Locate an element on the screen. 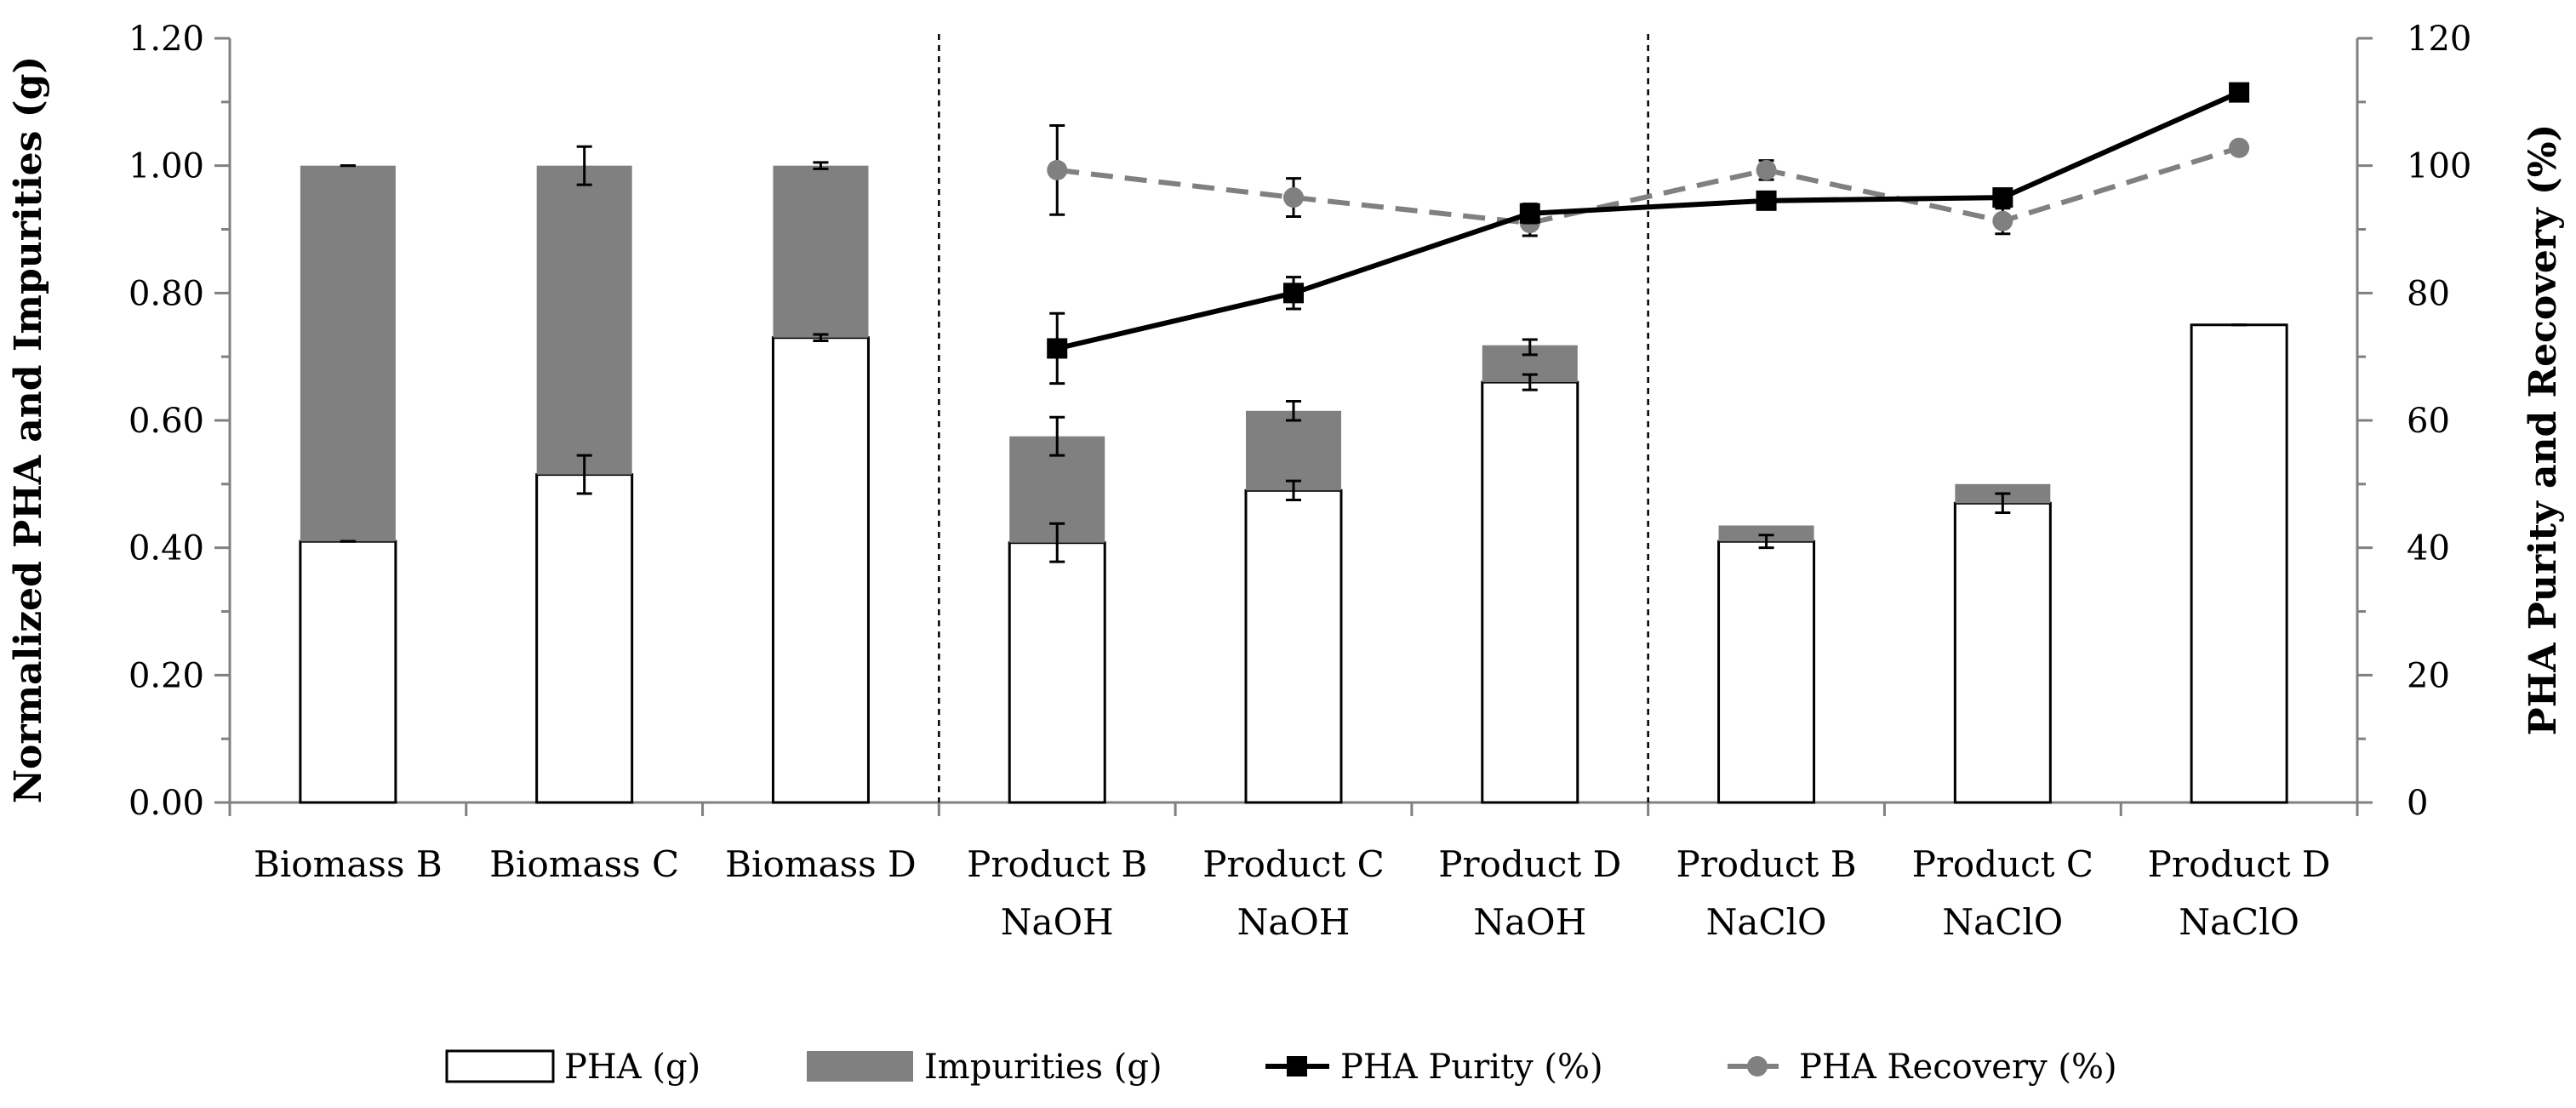  legend-swatch-purity-marker is located at coordinates (1297, 1066).